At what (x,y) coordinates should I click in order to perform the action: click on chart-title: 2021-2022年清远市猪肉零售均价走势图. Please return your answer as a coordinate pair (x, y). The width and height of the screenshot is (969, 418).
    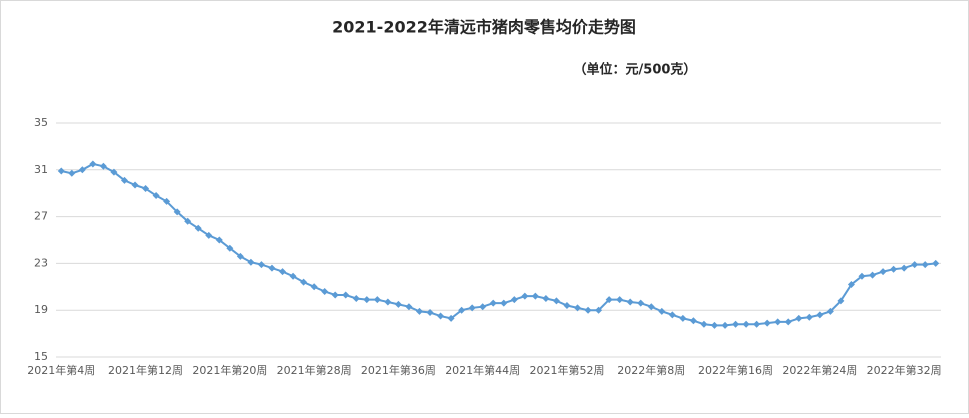
    Looking at the image, I should click on (484, 27).